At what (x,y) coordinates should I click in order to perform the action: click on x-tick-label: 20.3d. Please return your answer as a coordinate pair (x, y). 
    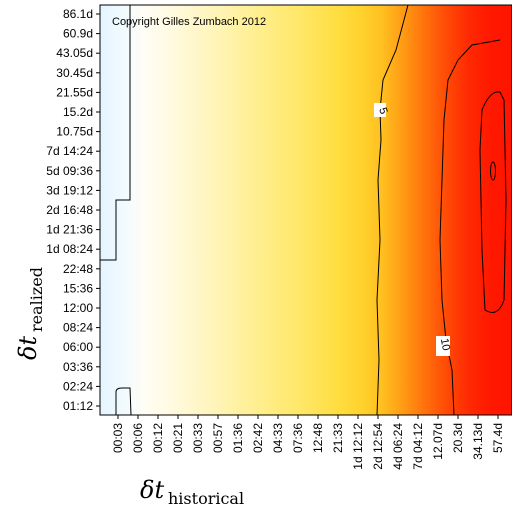
    Looking at the image, I should click on (458, 438).